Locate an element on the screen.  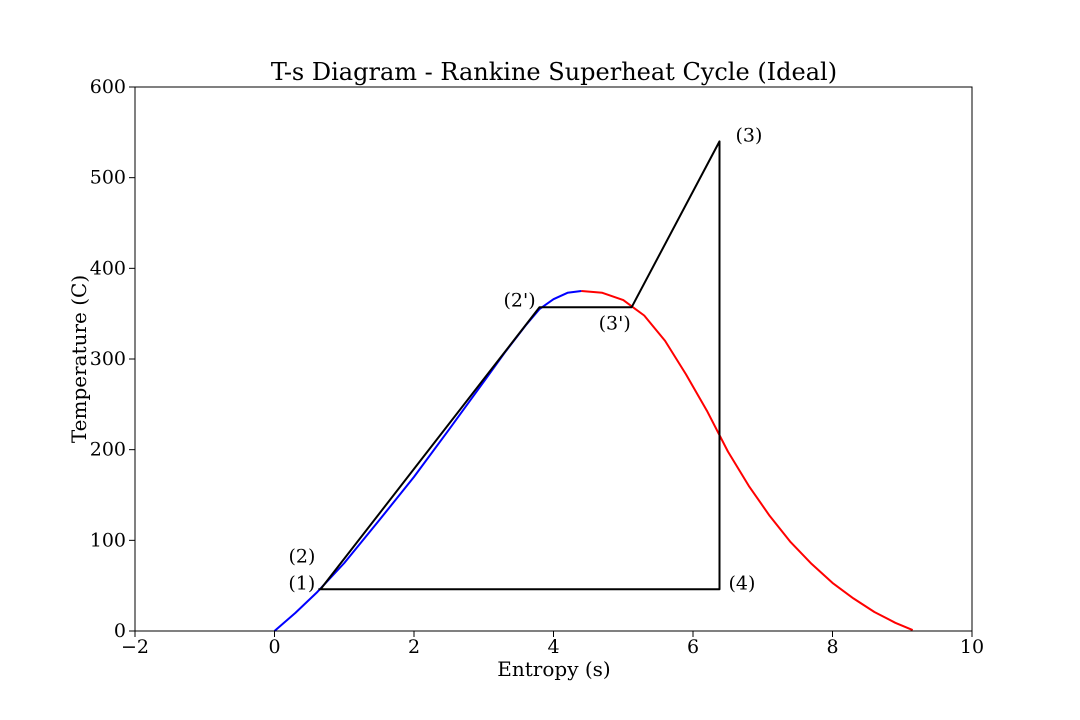
x-tick-label: 2 is located at coordinates (414, 647).